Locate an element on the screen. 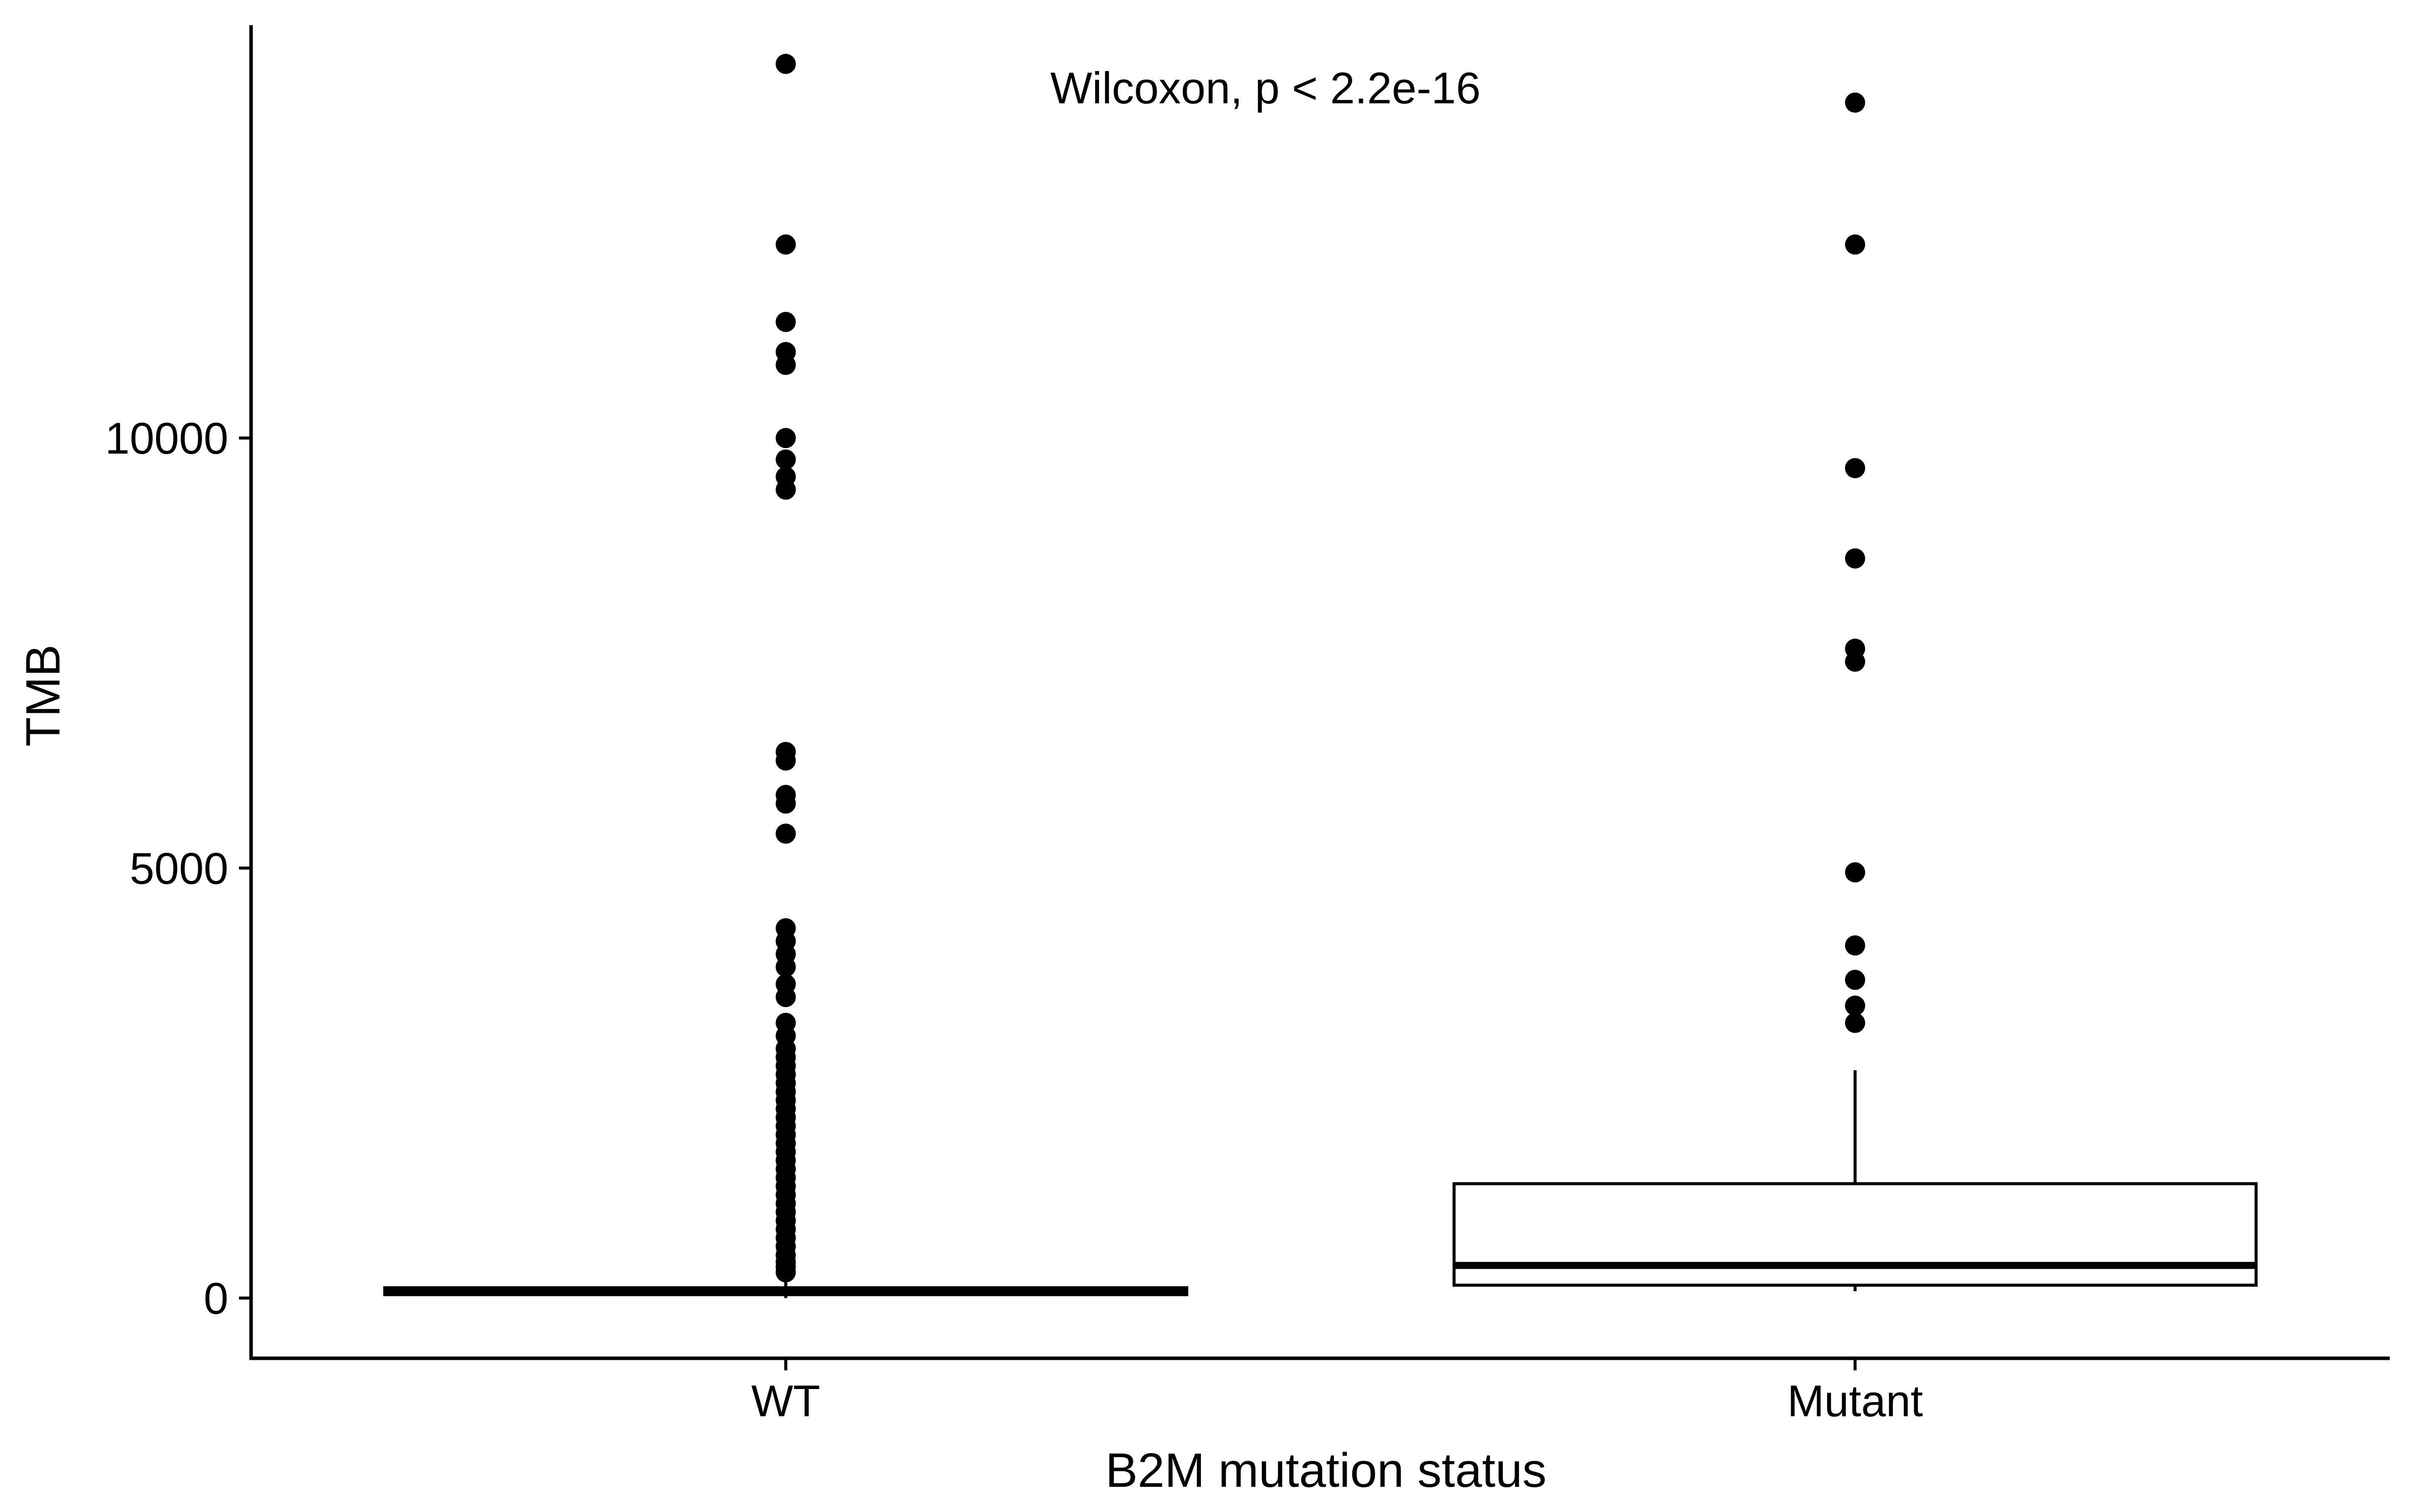  iqr-box is located at coordinates (1855, 1234).